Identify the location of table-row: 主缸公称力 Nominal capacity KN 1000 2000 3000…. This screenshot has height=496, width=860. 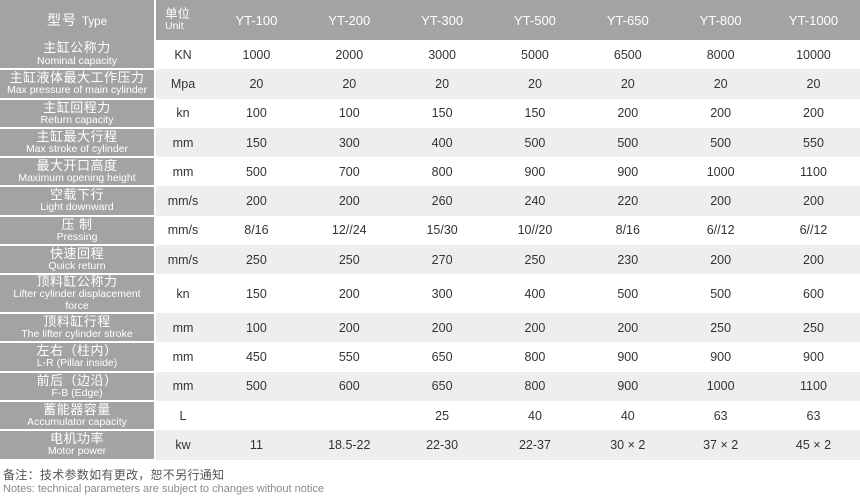
(430, 55).